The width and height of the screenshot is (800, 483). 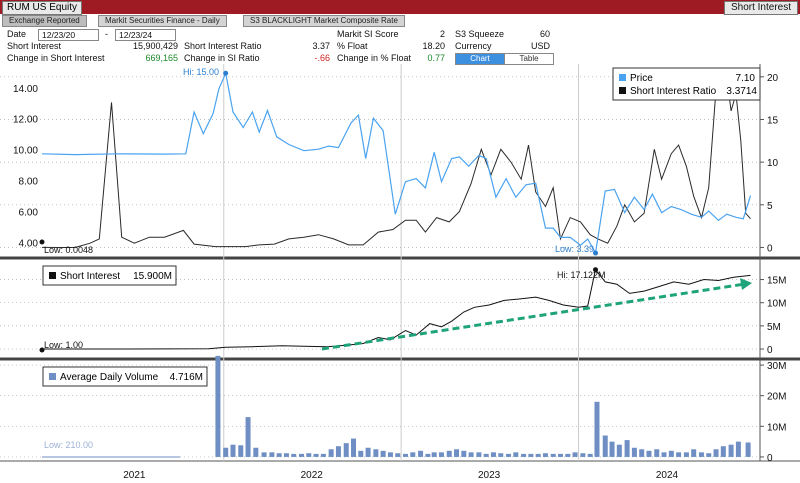 I want to click on change-si-ratio-value: -.66, so click(x=322, y=58).